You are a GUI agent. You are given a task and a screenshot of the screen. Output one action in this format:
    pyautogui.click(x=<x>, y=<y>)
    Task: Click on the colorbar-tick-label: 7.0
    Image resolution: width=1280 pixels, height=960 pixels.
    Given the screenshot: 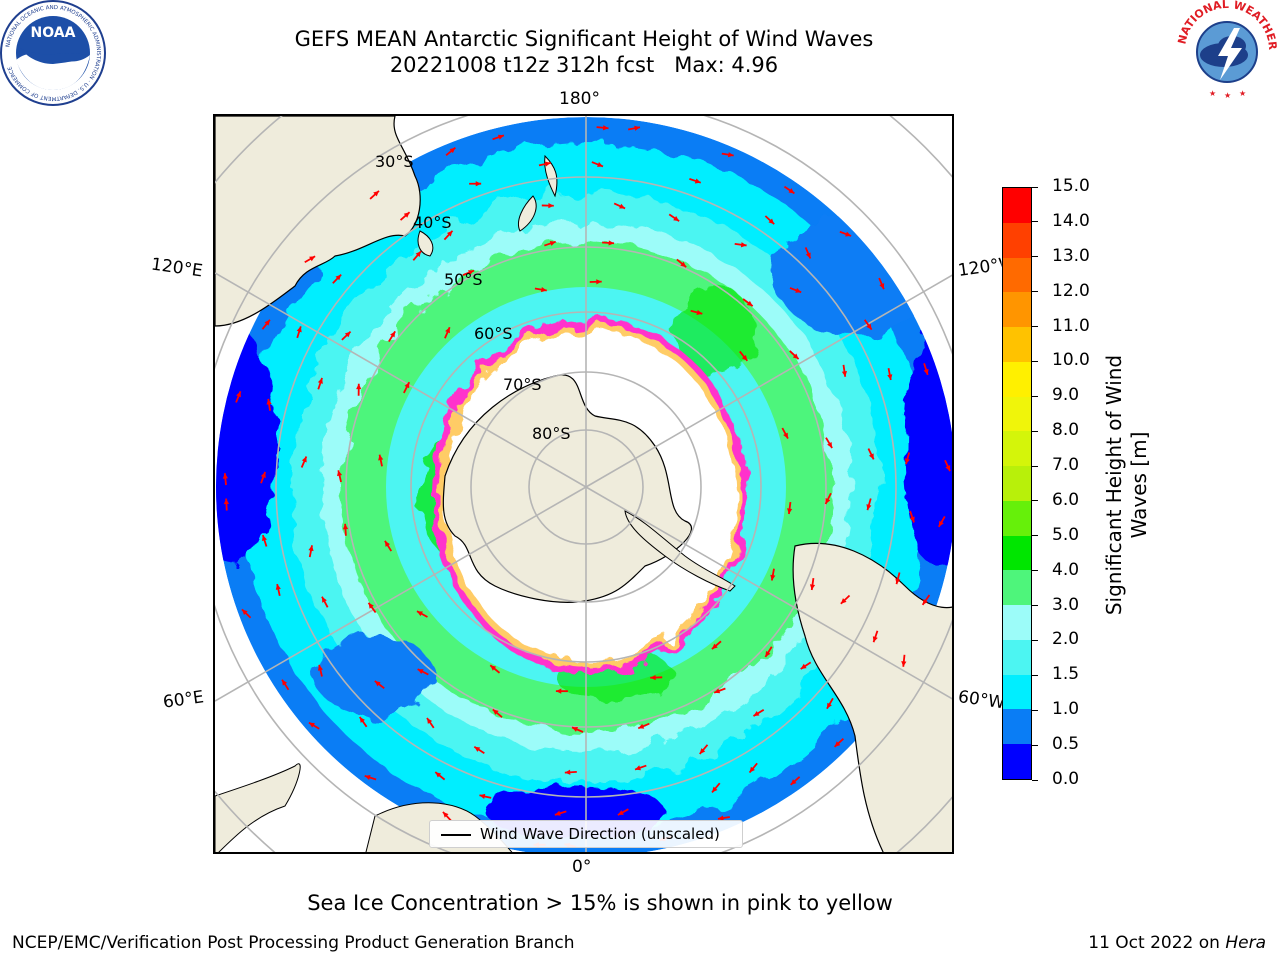 What is the action you would take?
    pyautogui.click(x=1066, y=465)
    